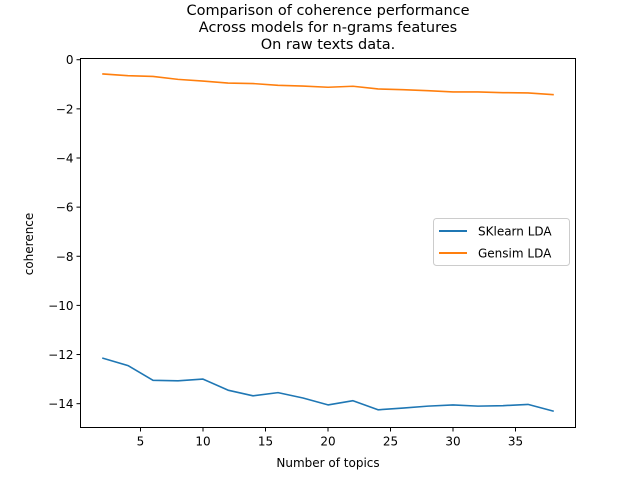 This screenshot has width=640, height=480. I want to click on y-tick-label: −6, so click(65, 208).